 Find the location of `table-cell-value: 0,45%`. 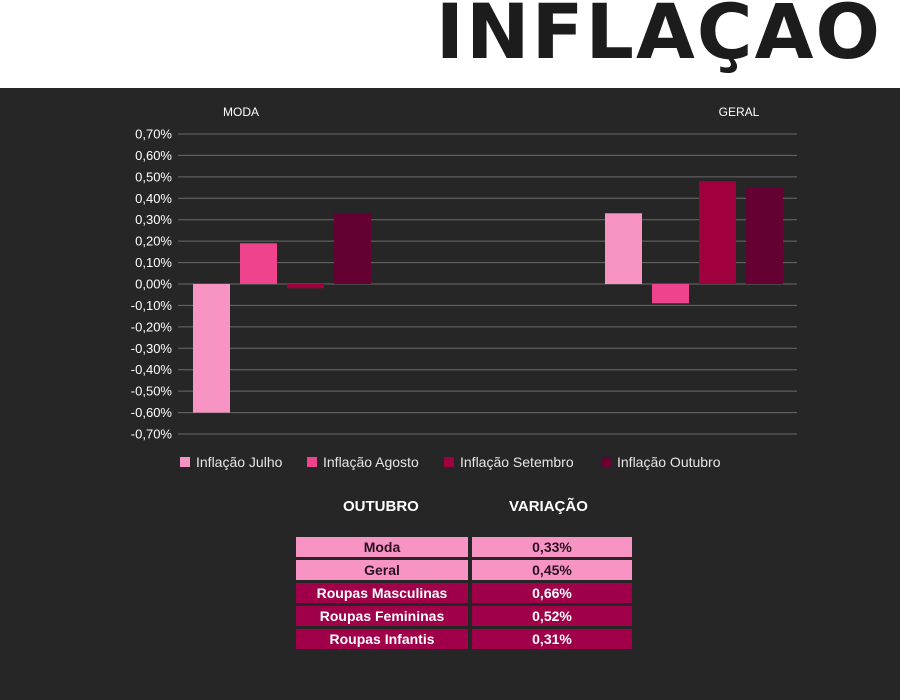

table-cell-value: 0,45% is located at coordinates (552, 570).